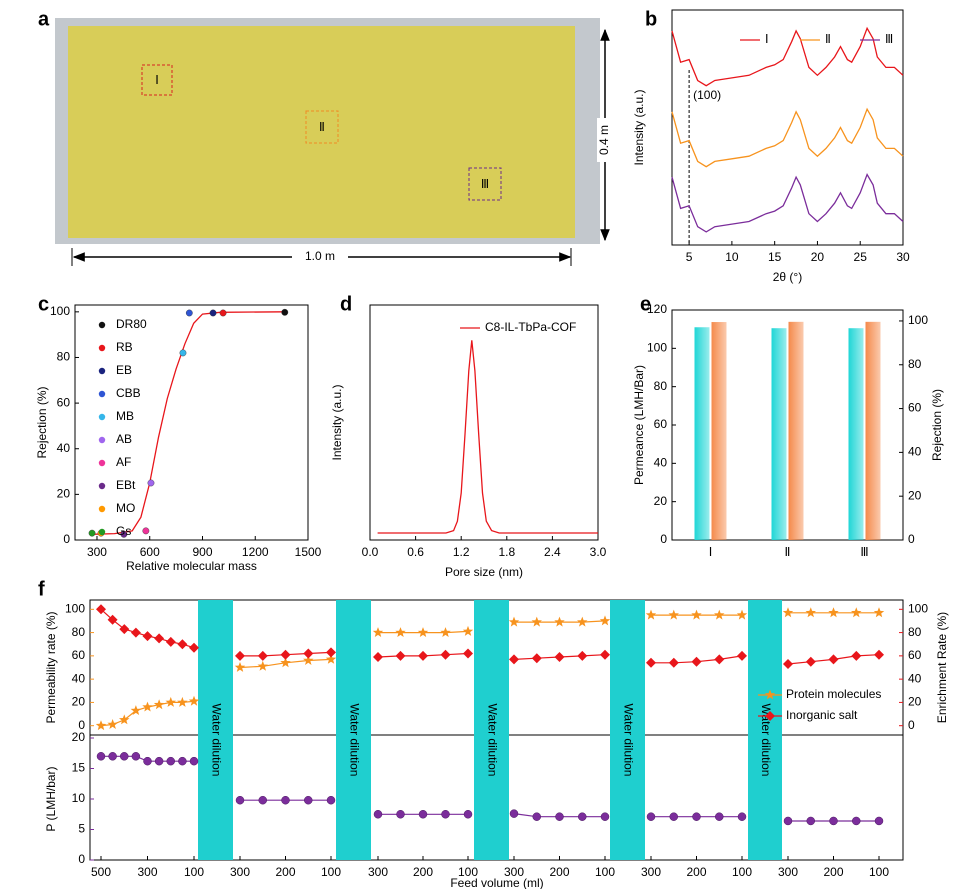 This screenshot has width=975, height=889. Describe the element at coordinates (41, 589) in the screenshot. I see `panel-label: f` at that location.